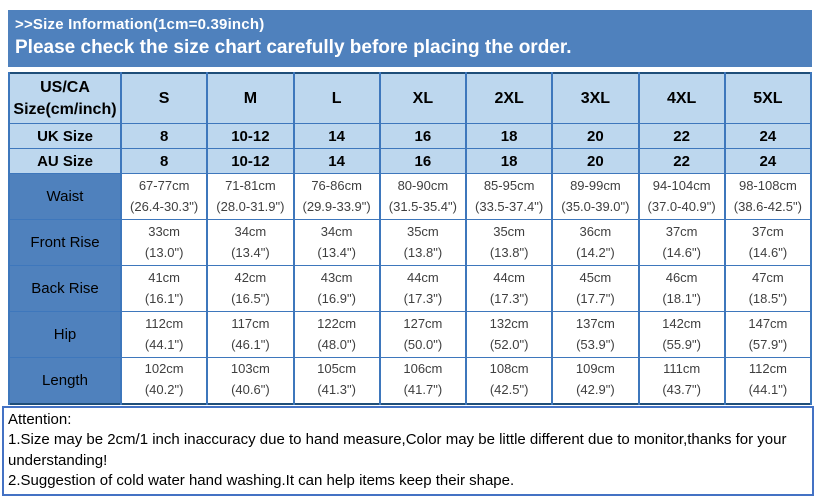 Image resolution: width=818 pixels, height=497 pixels. I want to click on size-table-header-row: US/CA Size(cm/inch) S M L XL 2XL 3XL 4XL 5XL, so click(410, 98).